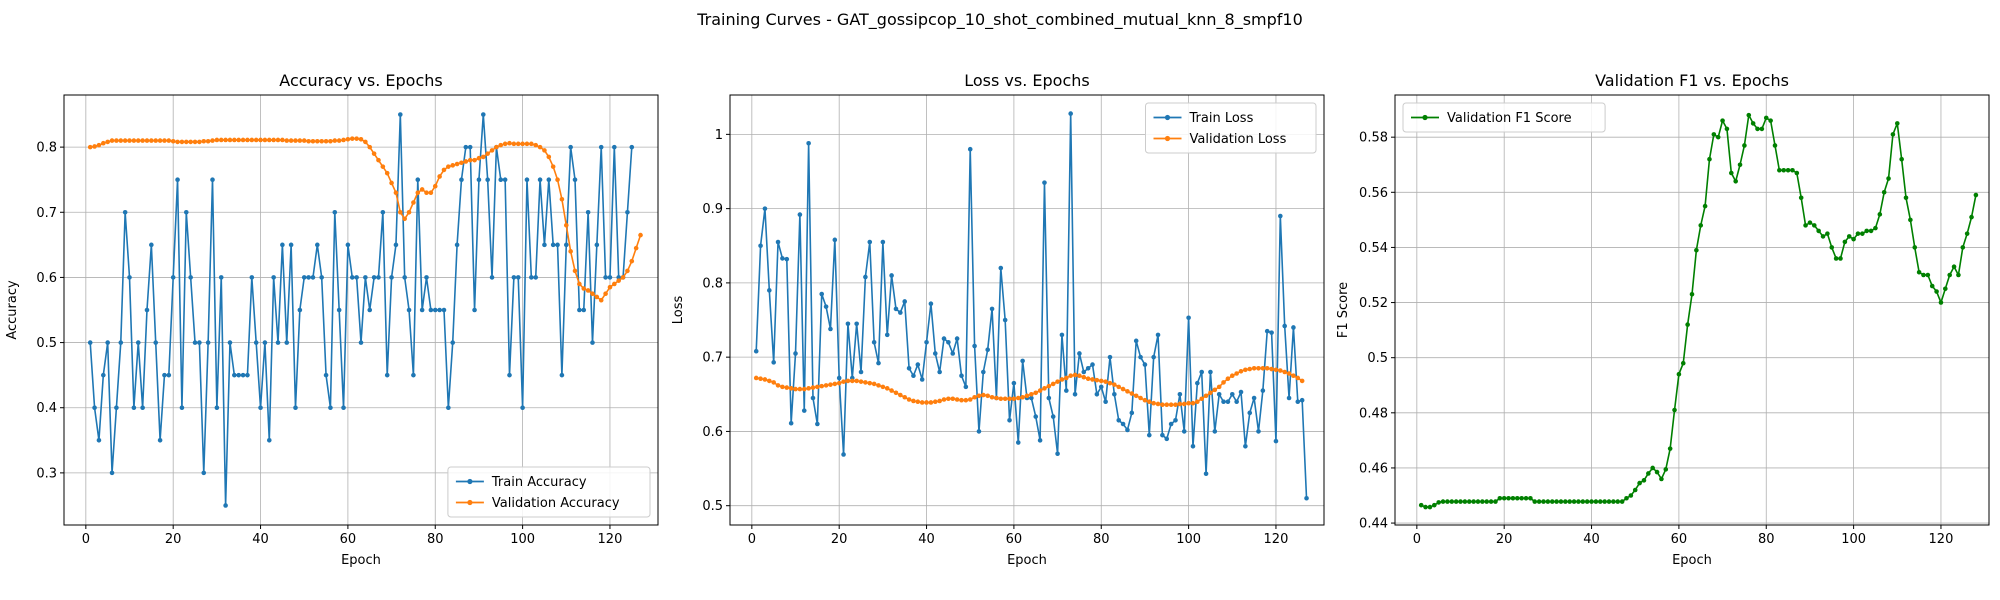 The height and width of the screenshot is (600, 2000). What do you see at coordinates (1276, 539) in the screenshot?
I see `x-tick-label: 120` at bounding box center [1276, 539].